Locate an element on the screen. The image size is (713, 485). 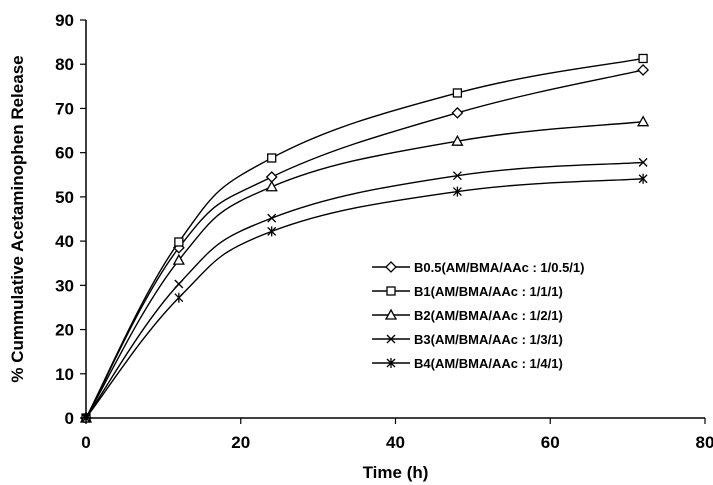
y-tick-label: 50 is located at coordinates (64, 197).